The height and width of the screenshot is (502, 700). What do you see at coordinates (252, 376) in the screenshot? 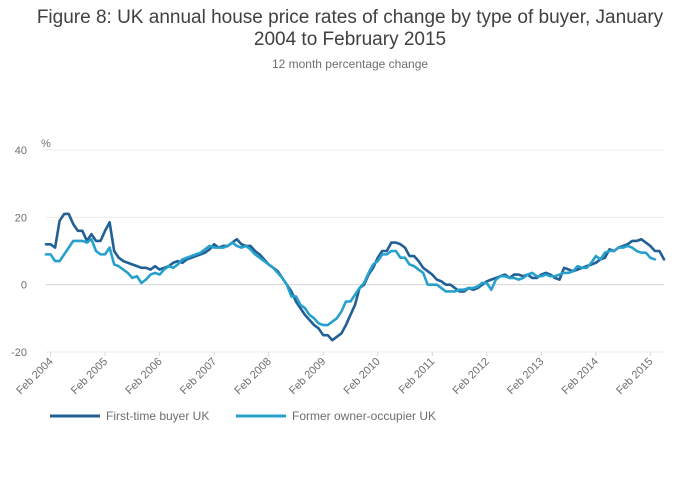
I see `x-tick-label: Feb 2008` at bounding box center [252, 376].